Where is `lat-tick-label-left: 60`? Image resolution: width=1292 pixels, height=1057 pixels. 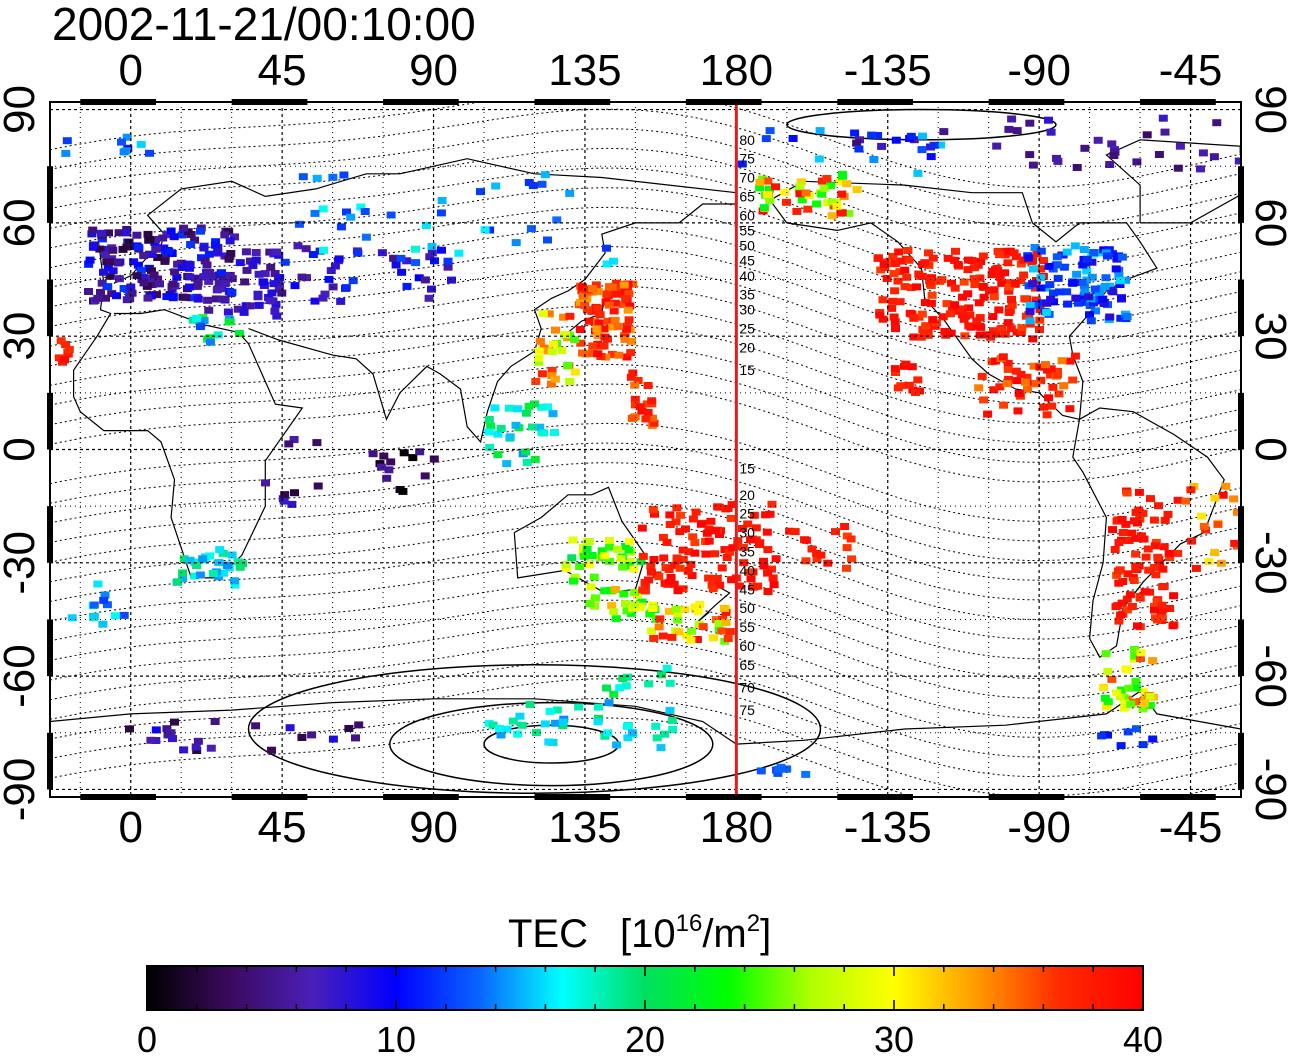 lat-tick-label-left: 60 is located at coordinates (22, 222).